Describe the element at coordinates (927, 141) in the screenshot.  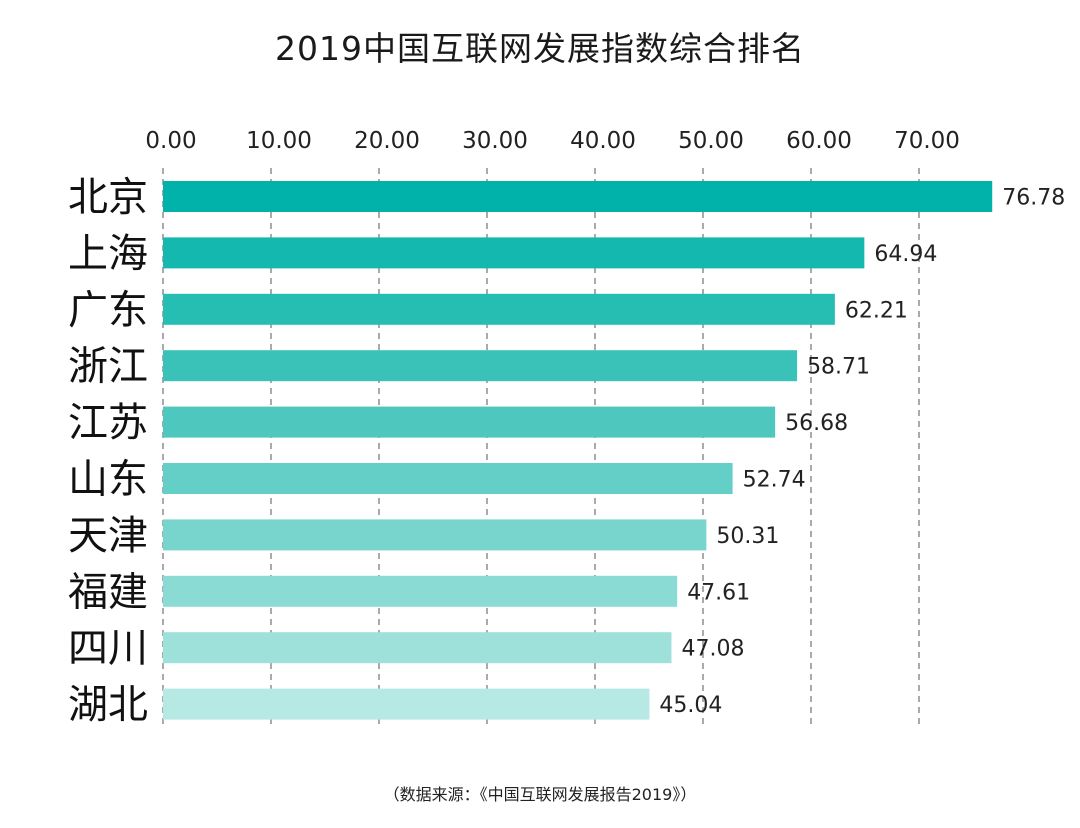
I see `x-tick-label: 70.00` at that location.